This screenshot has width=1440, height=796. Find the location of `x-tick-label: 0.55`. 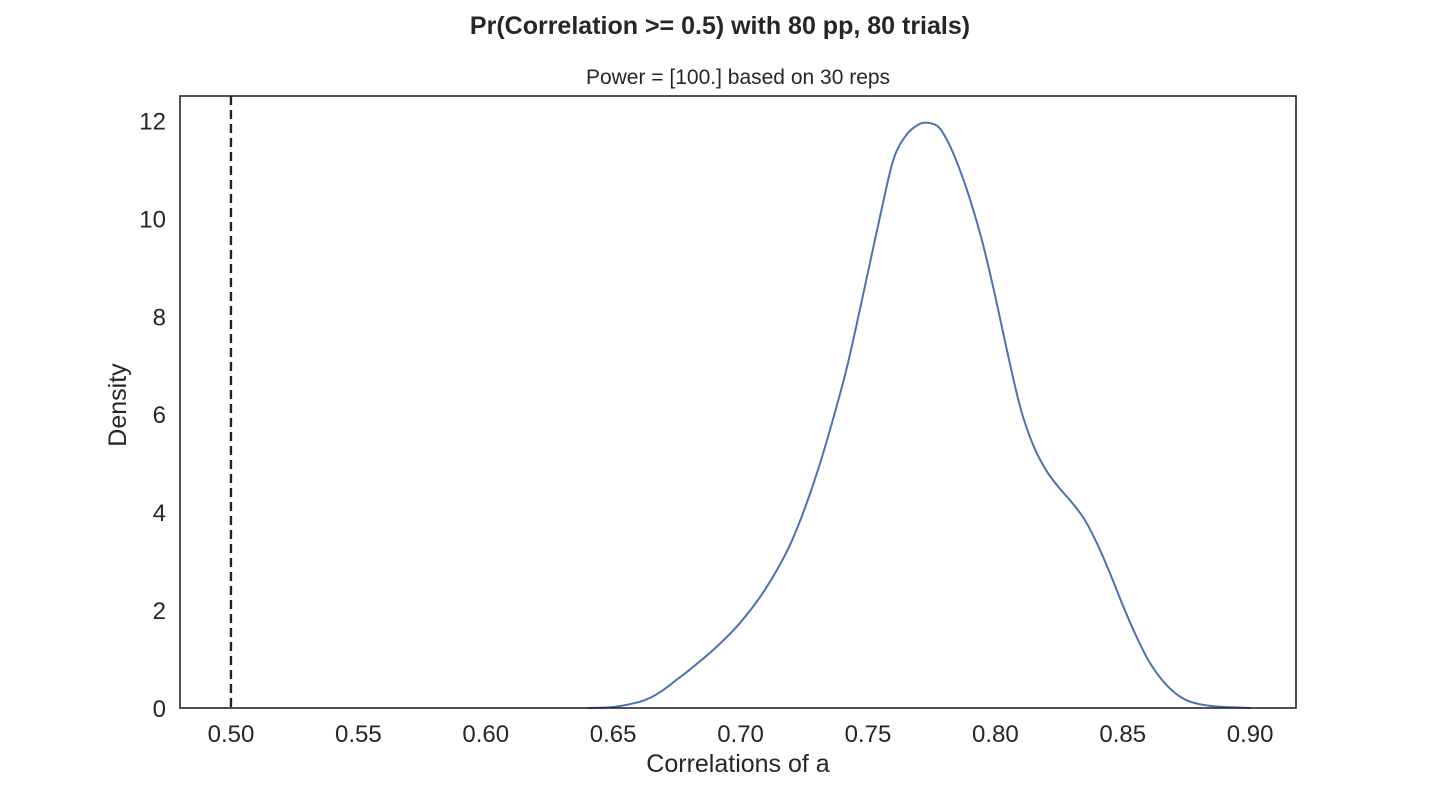

x-tick-label: 0.55 is located at coordinates (358, 734).